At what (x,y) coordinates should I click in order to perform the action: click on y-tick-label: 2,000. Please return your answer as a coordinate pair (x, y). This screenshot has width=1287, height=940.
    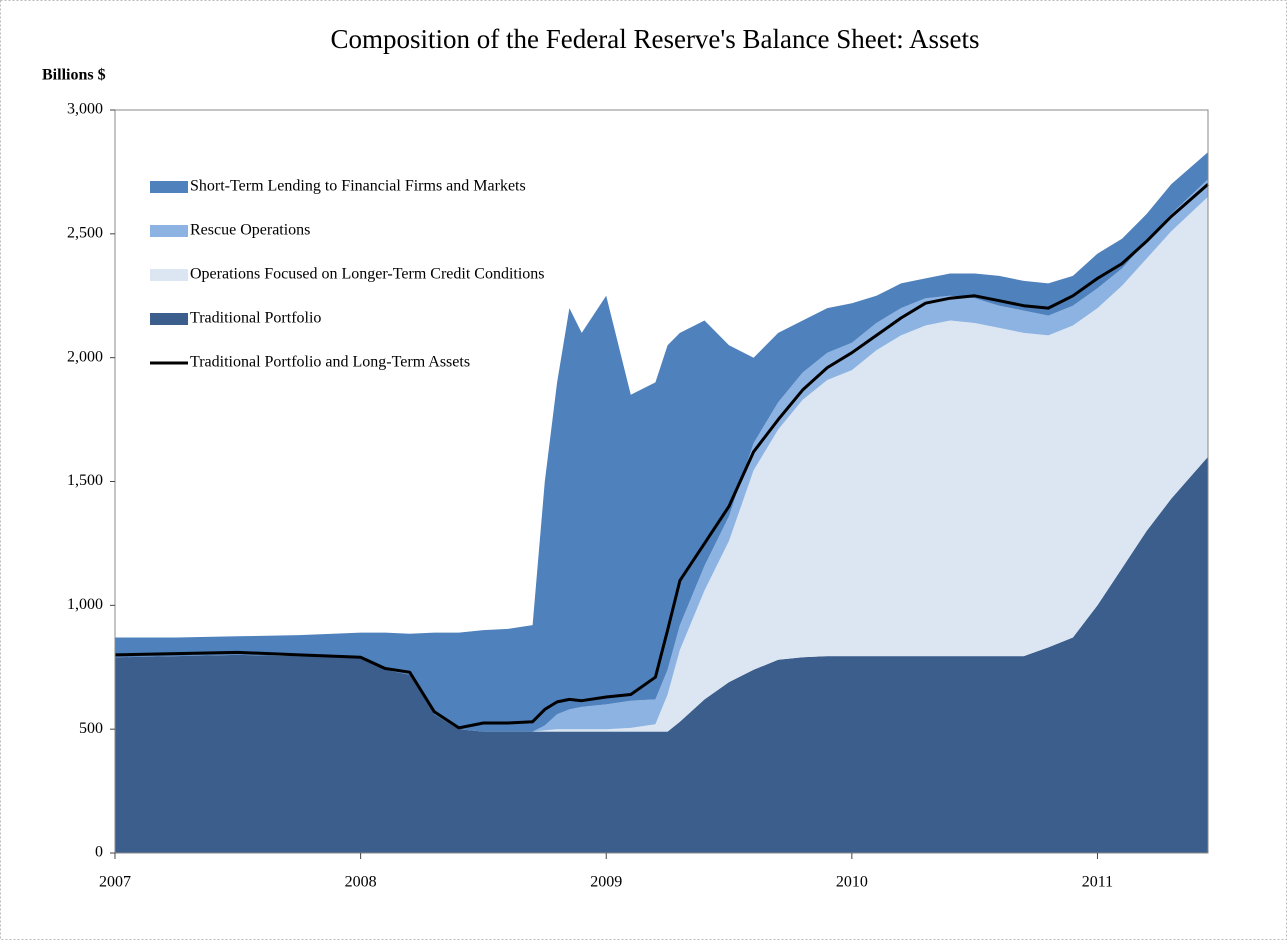
    Looking at the image, I should click on (85, 356).